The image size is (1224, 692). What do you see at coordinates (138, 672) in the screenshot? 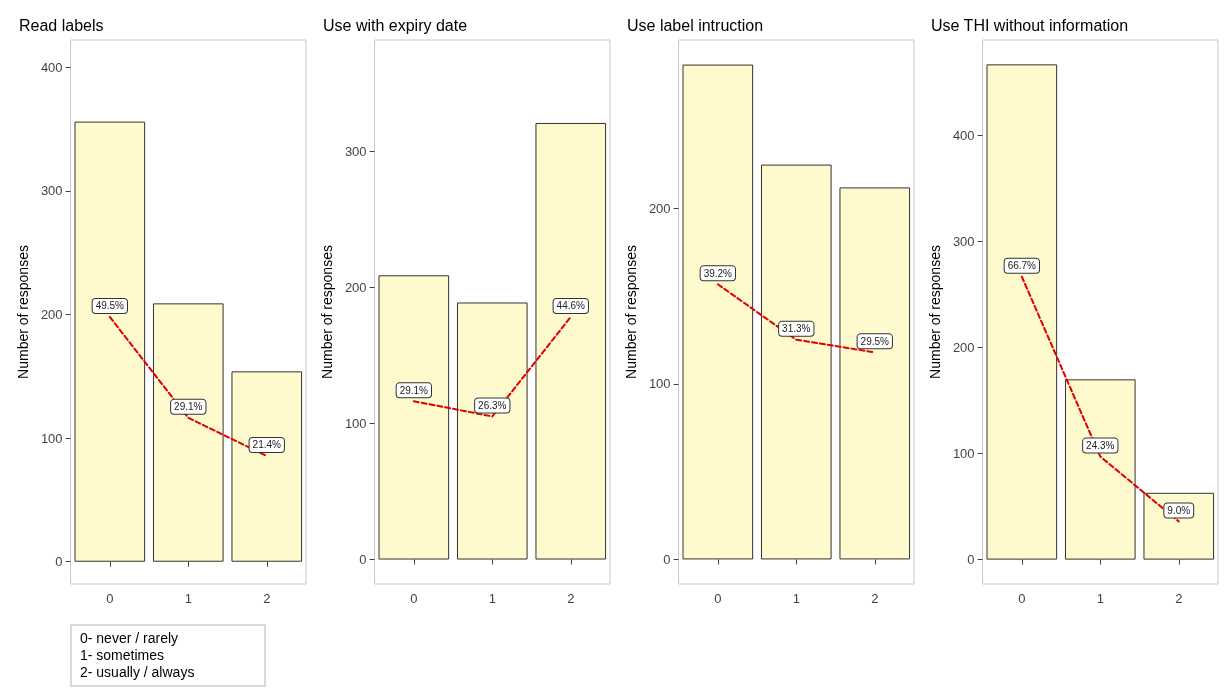
I see `text: 2- usually / always` at bounding box center [138, 672].